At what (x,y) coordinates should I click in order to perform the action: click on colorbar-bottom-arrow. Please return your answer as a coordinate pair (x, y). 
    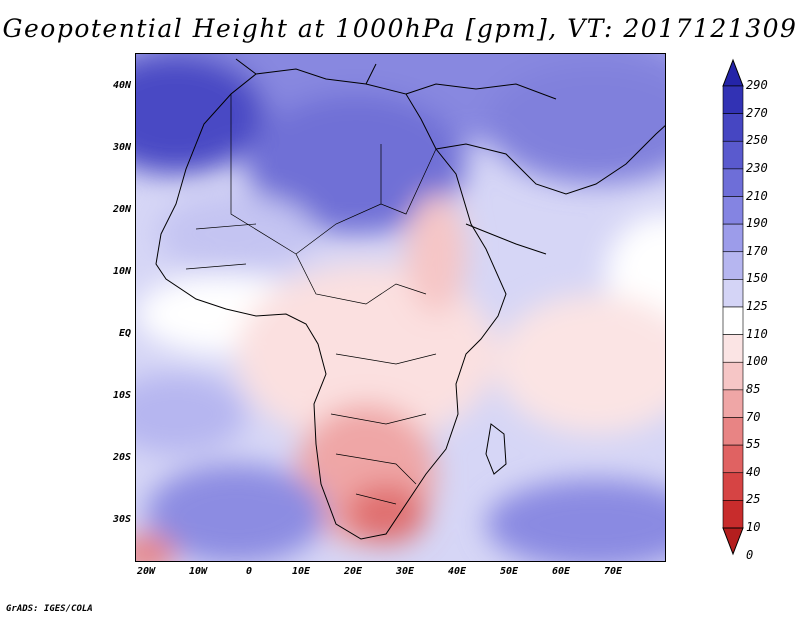
    Looking at the image, I should click on (733, 541).